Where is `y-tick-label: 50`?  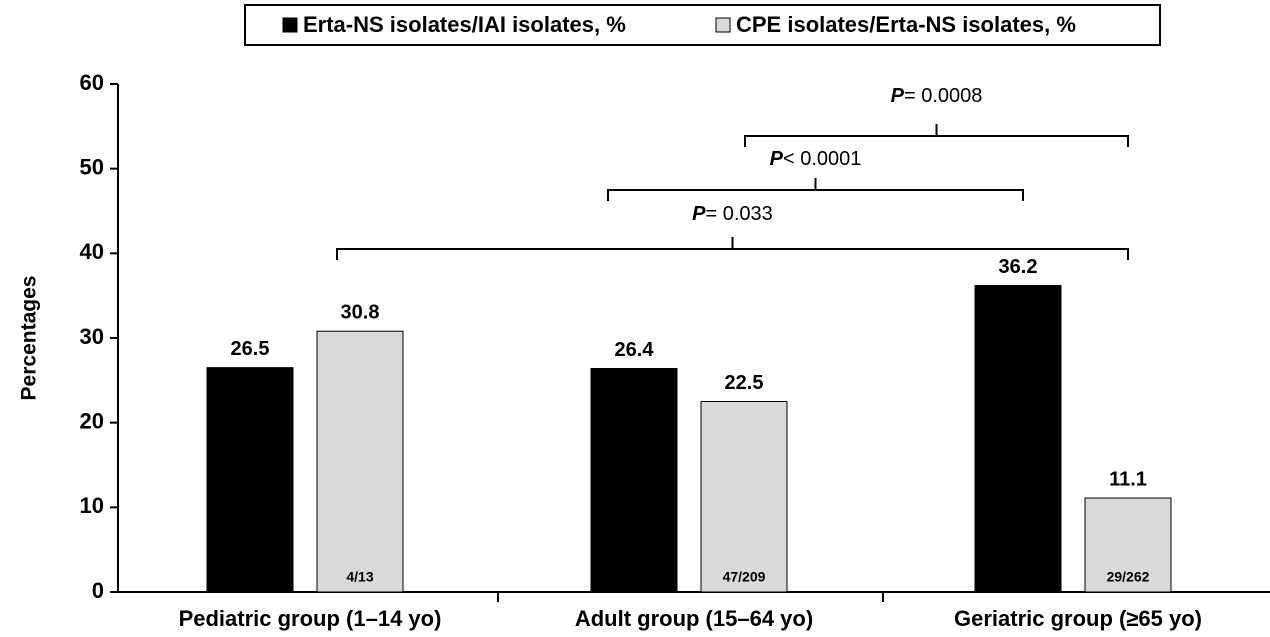
y-tick-label: 50 is located at coordinates (92, 166).